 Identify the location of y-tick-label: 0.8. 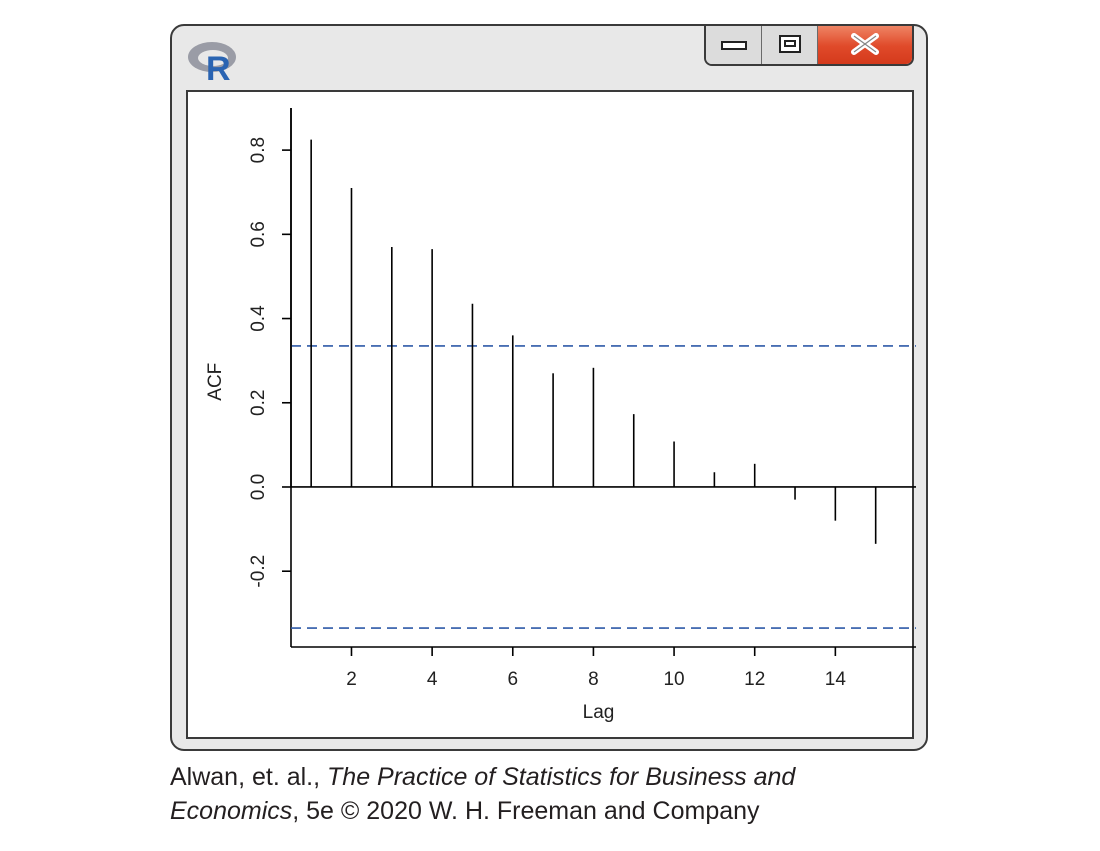
(258, 150).